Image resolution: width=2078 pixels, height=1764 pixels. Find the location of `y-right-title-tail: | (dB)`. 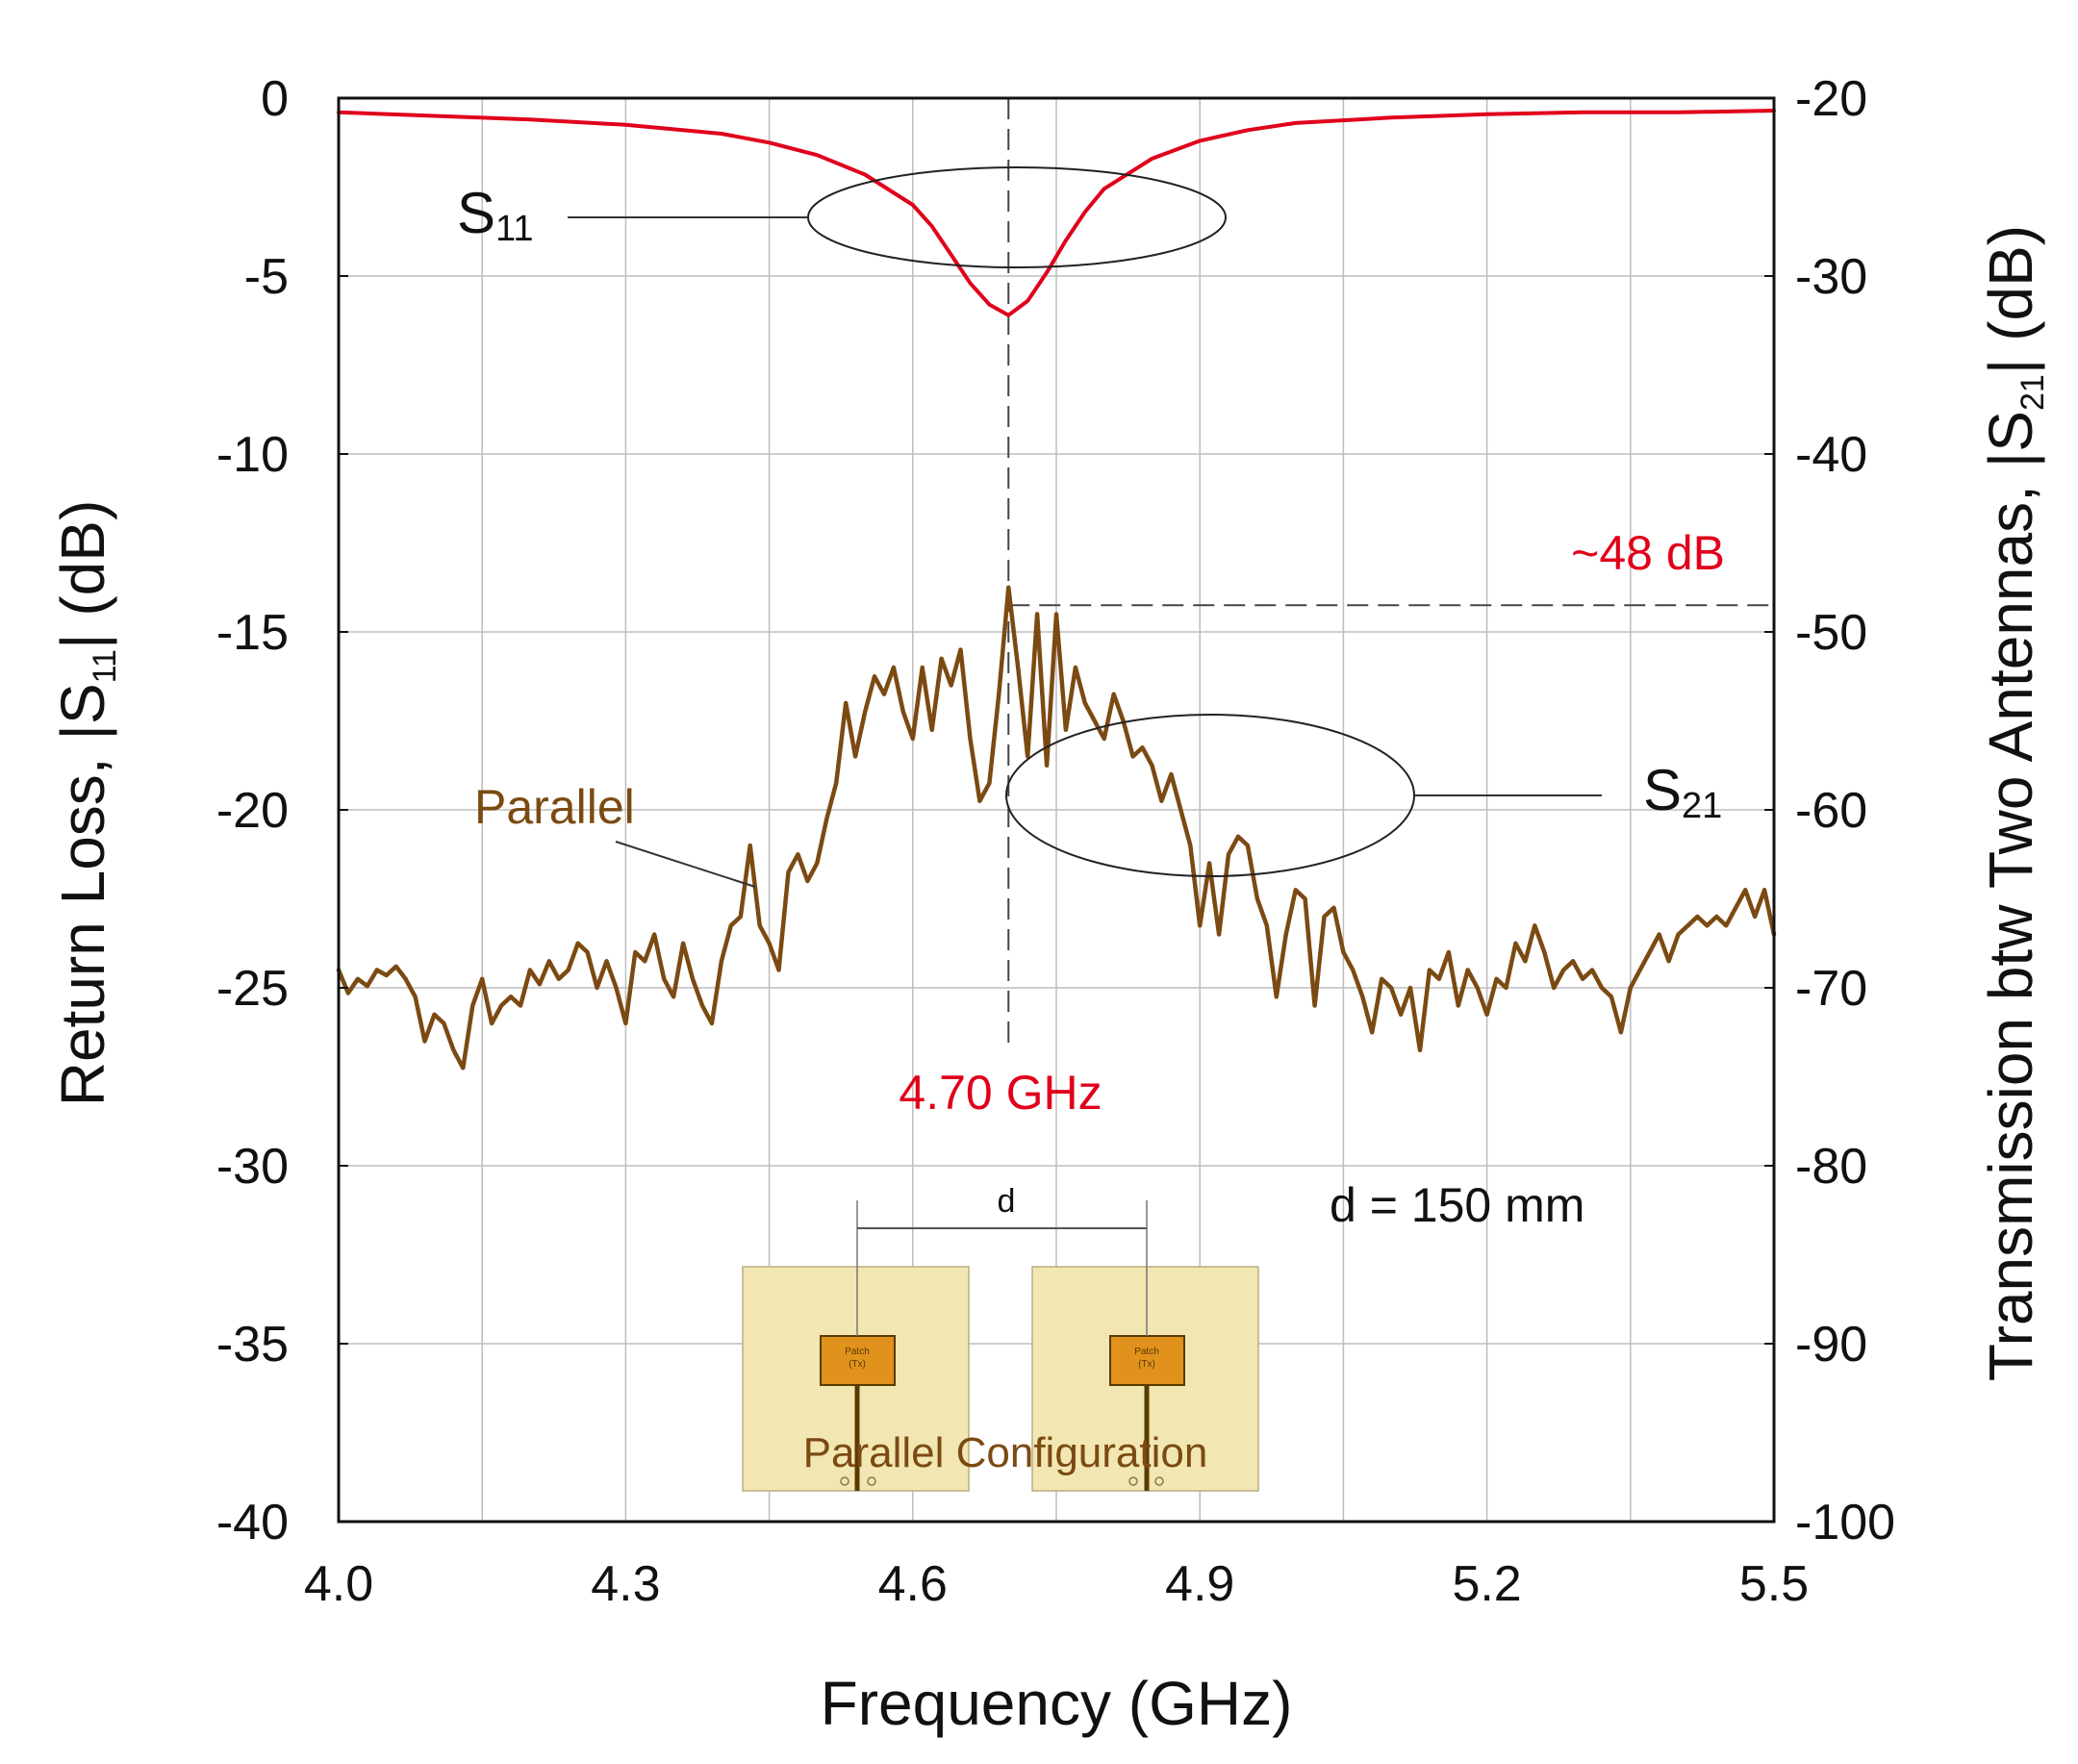

y-right-title-tail: | (dB) is located at coordinates (2010, 300).